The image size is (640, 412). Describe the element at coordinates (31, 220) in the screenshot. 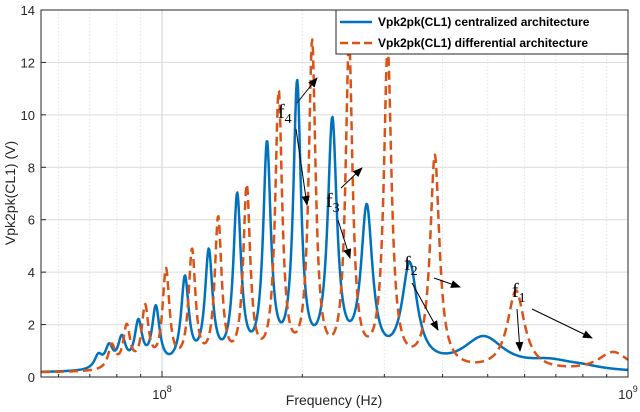

I see `y-tick-label-3: 6` at that location.